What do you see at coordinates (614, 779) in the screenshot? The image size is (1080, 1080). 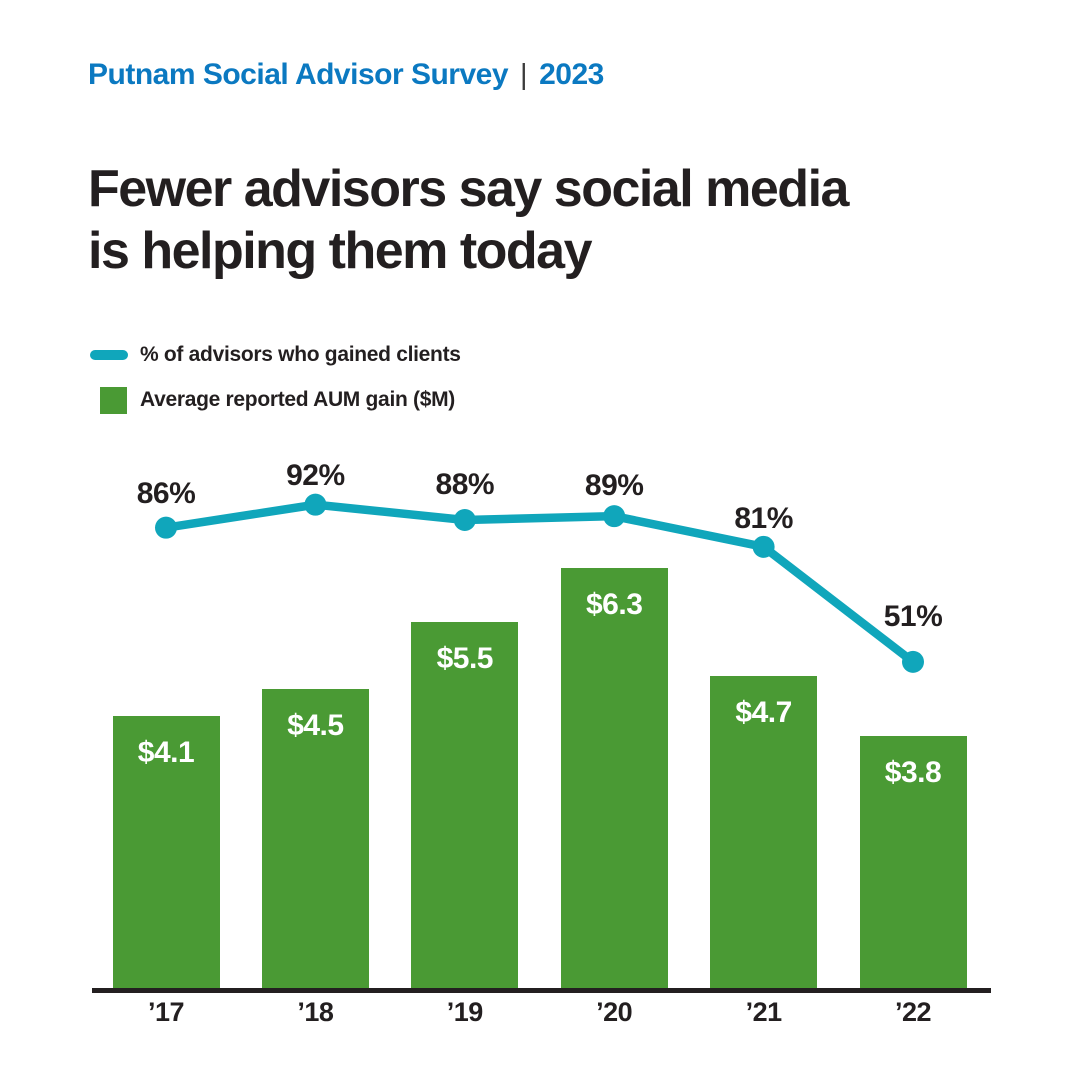 I see `bar-’20: $6.3` at bounding box center [614, 779].